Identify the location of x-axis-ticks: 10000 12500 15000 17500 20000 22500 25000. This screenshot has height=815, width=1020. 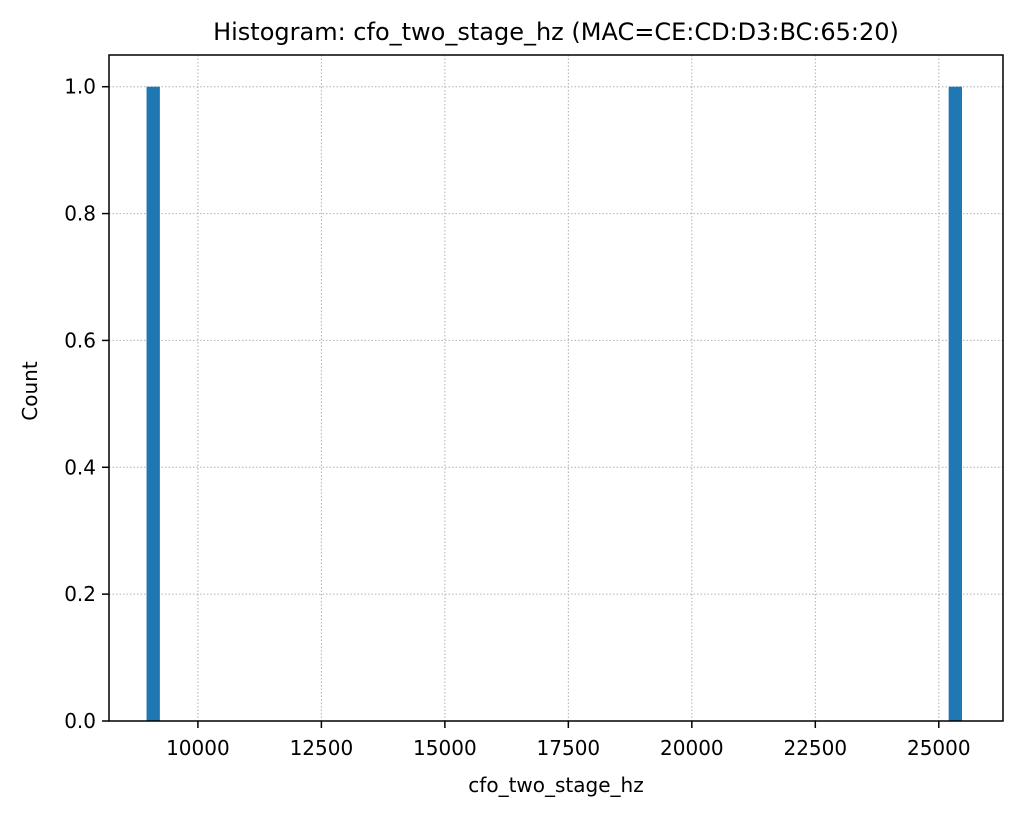
(568, 740).